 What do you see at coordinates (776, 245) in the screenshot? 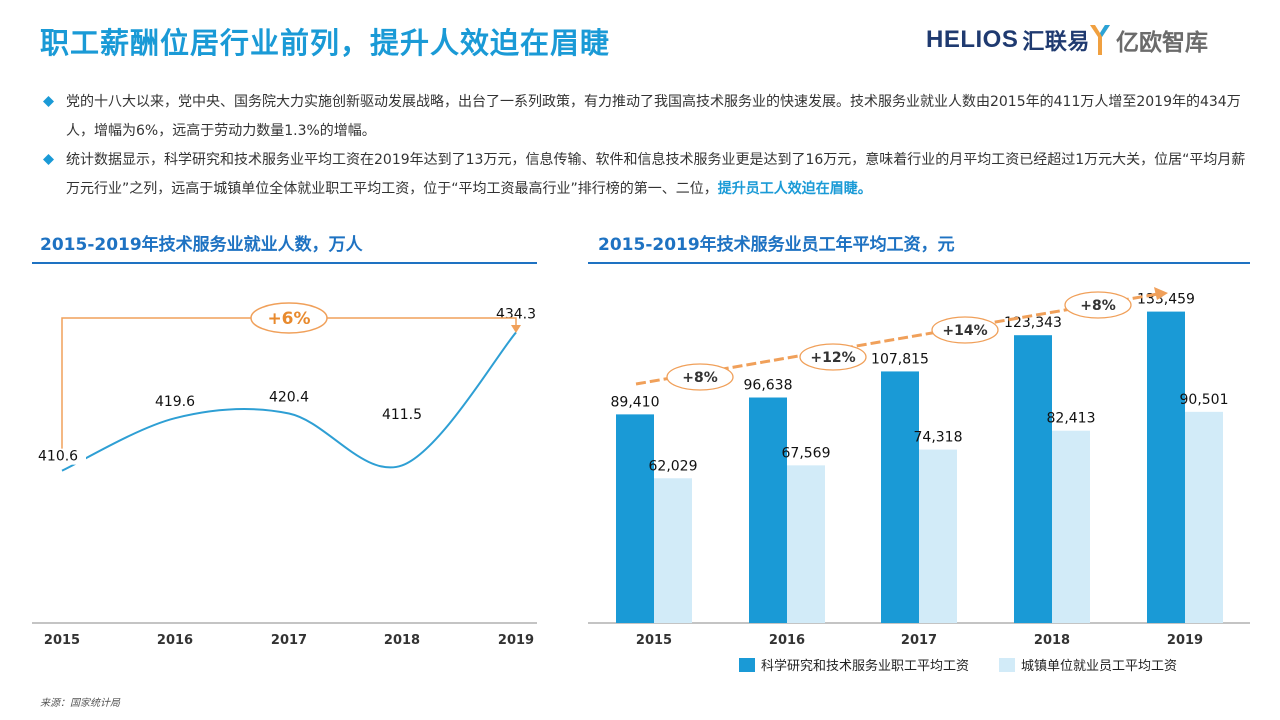
I see `bar-chart-title: 2015-2019年技术服务业员工年平均工资，元` at bounding box center [776, 245].